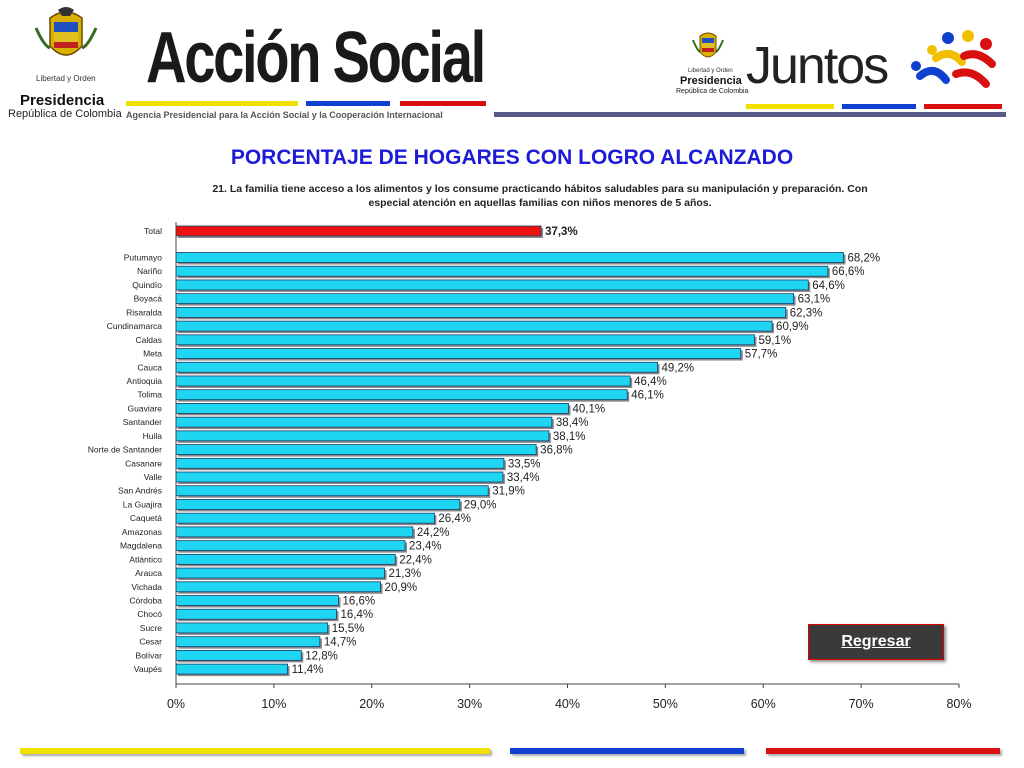 This screenshot has height=768, width=1024. What do you see at coordinates (567, 704) in the screenshot?
I see `x-tick-label: 40%` at bounding box center [567, 704].